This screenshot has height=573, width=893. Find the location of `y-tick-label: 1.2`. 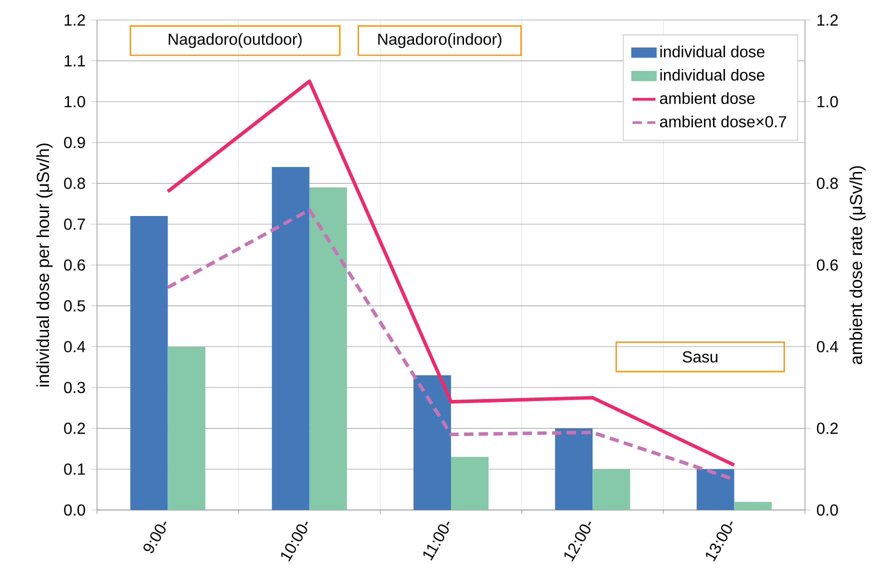

y-tick-label: 1.2 is located at coordinates (74, 20).